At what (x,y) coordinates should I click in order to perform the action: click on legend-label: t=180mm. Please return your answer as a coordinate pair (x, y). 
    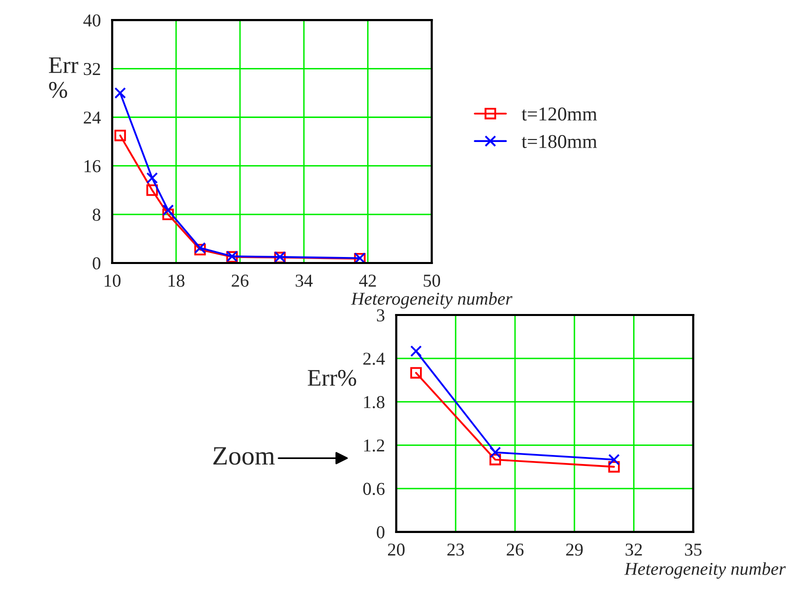
    Looking at the image, I should click on (559, 141).